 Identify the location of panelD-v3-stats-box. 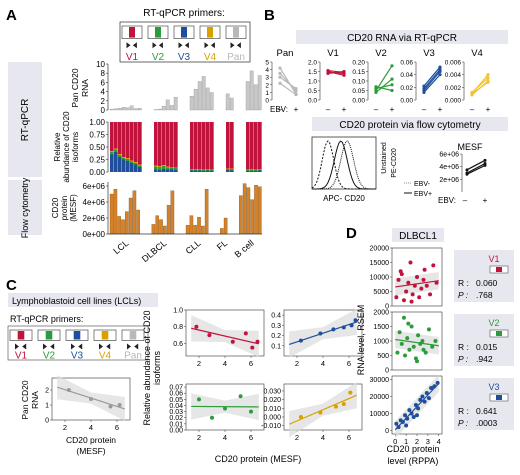
(484, 404).